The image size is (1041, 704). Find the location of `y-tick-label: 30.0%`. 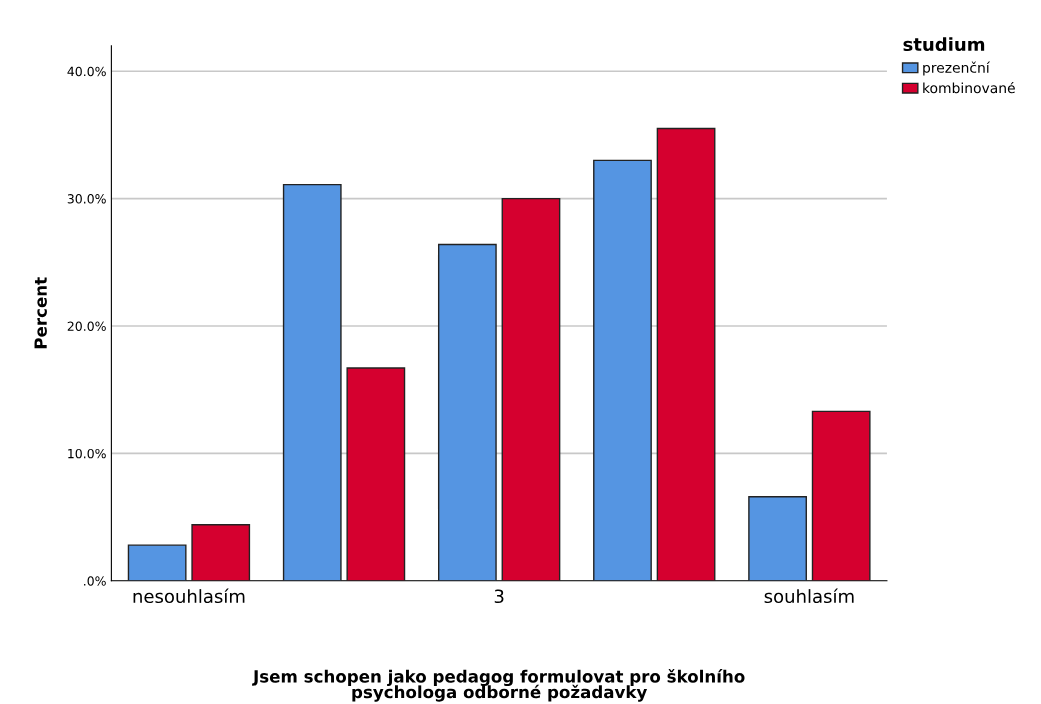

y-tick-label: 30.0% is located at coordinates (86, 199).